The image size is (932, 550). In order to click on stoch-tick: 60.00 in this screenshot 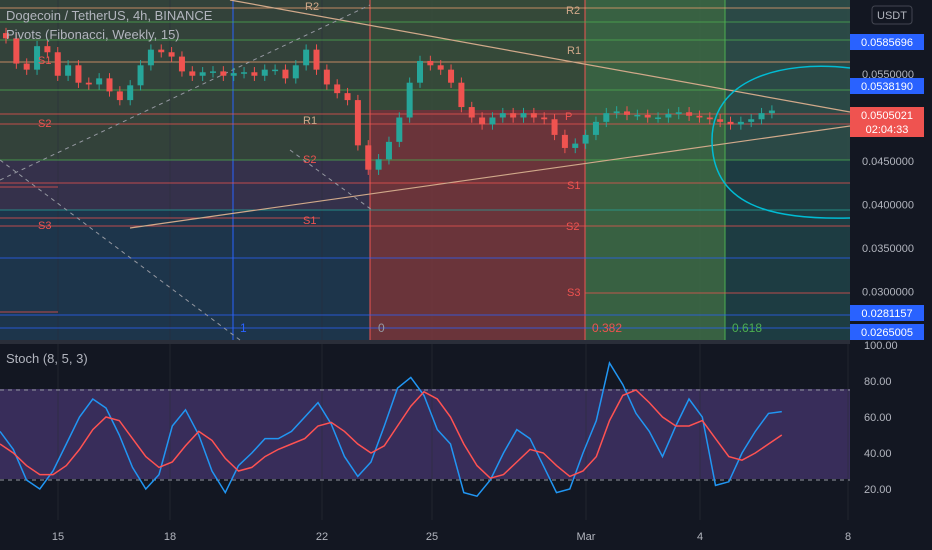, I will do `click(878, 418)`.